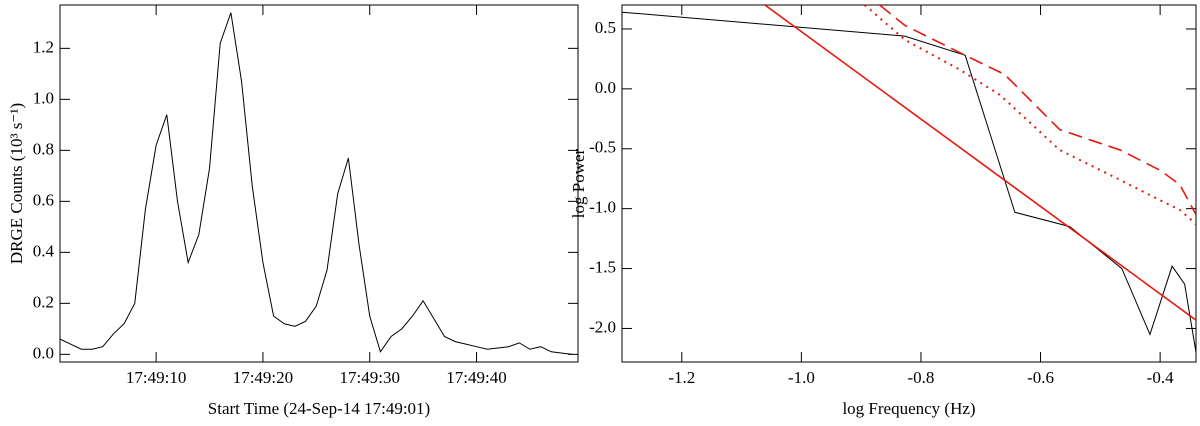  I want to click on y-axis-label: DRGE Counts (10³ s⁻¹), so click(16, 183).